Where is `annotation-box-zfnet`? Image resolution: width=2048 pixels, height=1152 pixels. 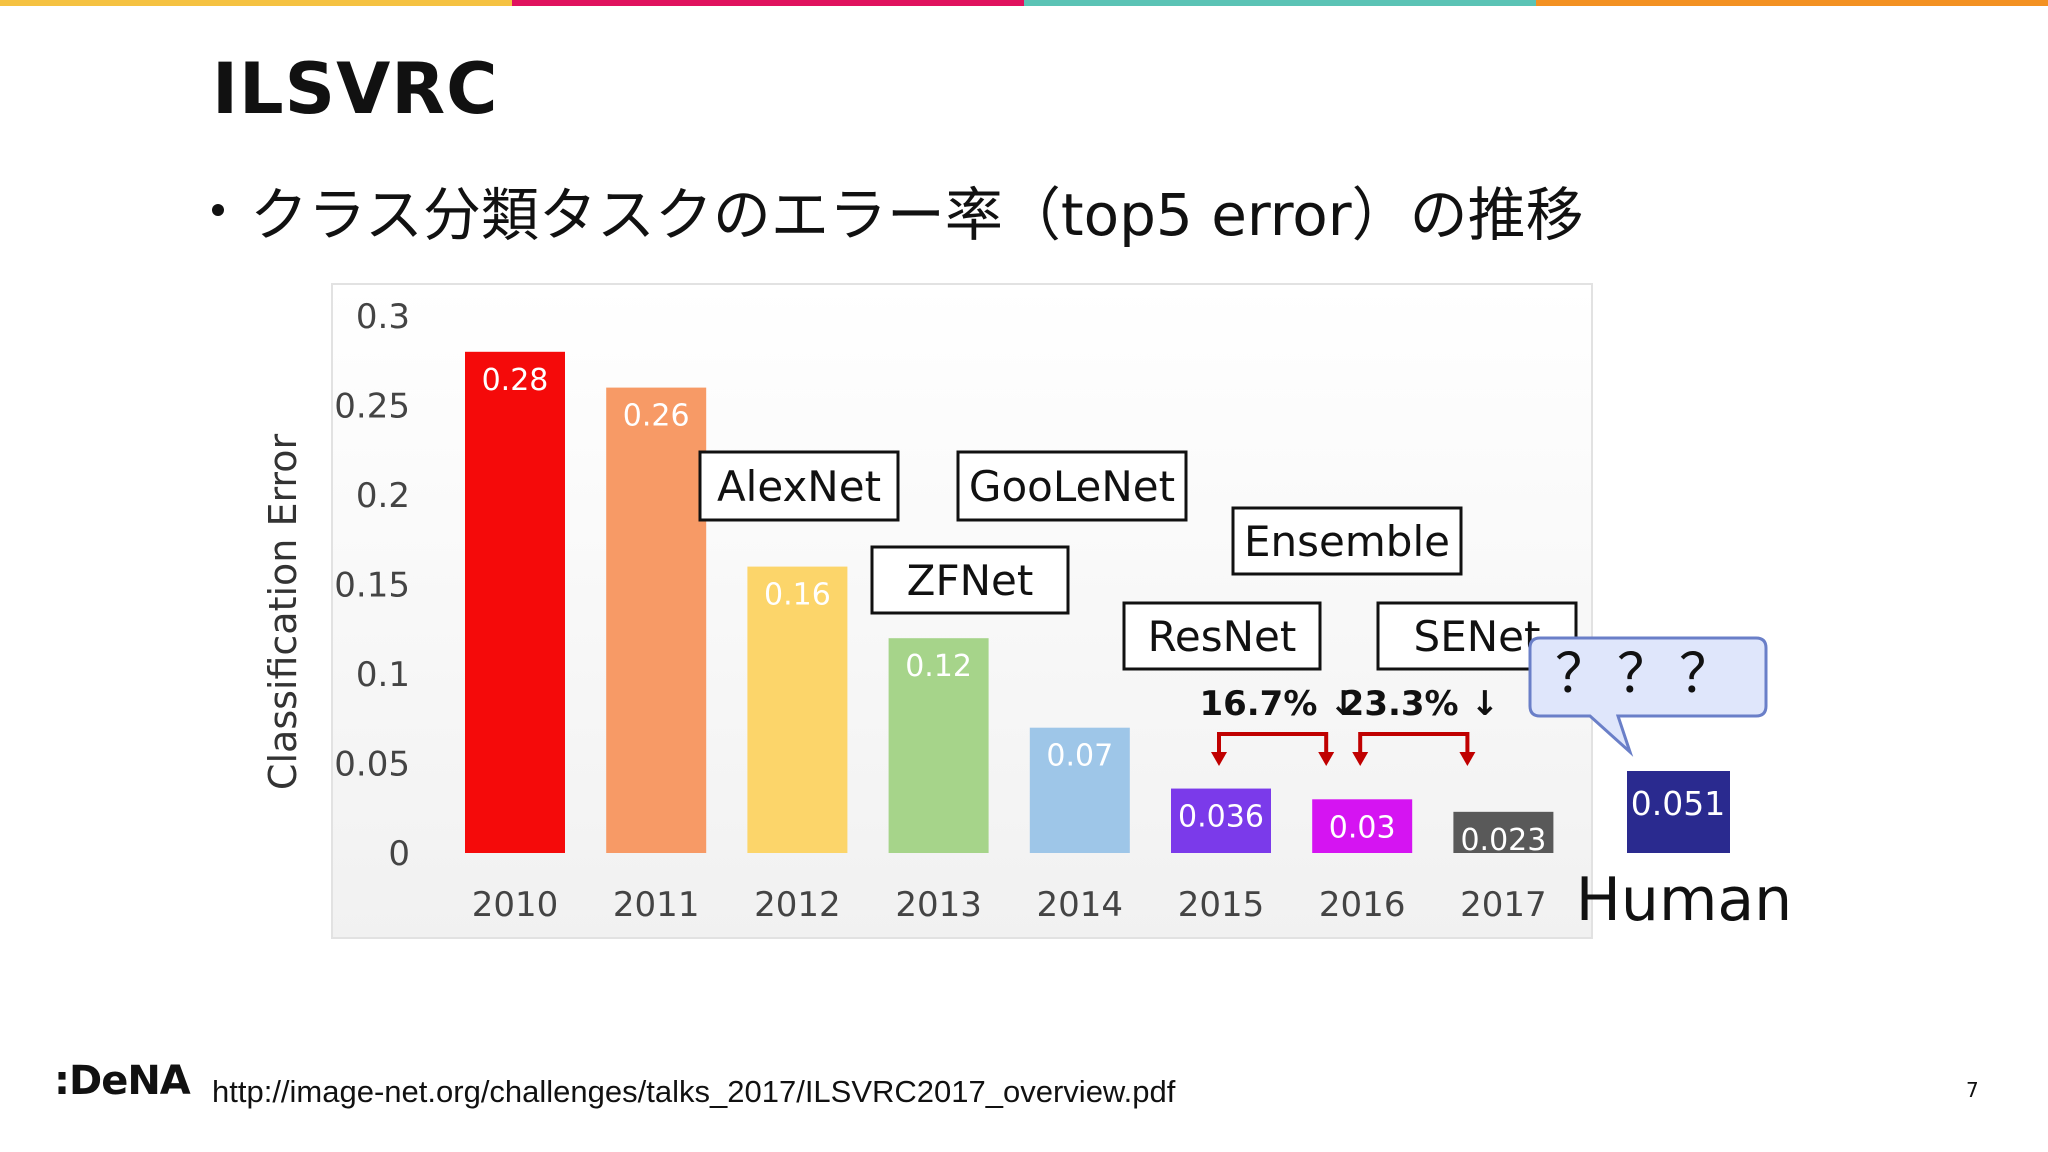 annotation-box-zfnet is located at coordinates (970, 580).